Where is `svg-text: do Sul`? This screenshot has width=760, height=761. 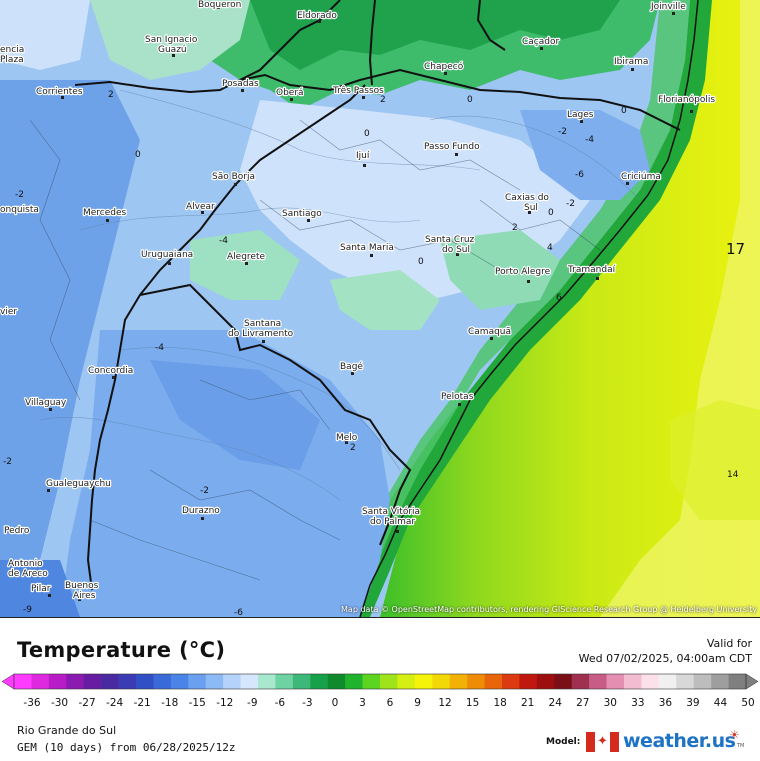
svg-text: do Sul is located at coordinates (456, 250).